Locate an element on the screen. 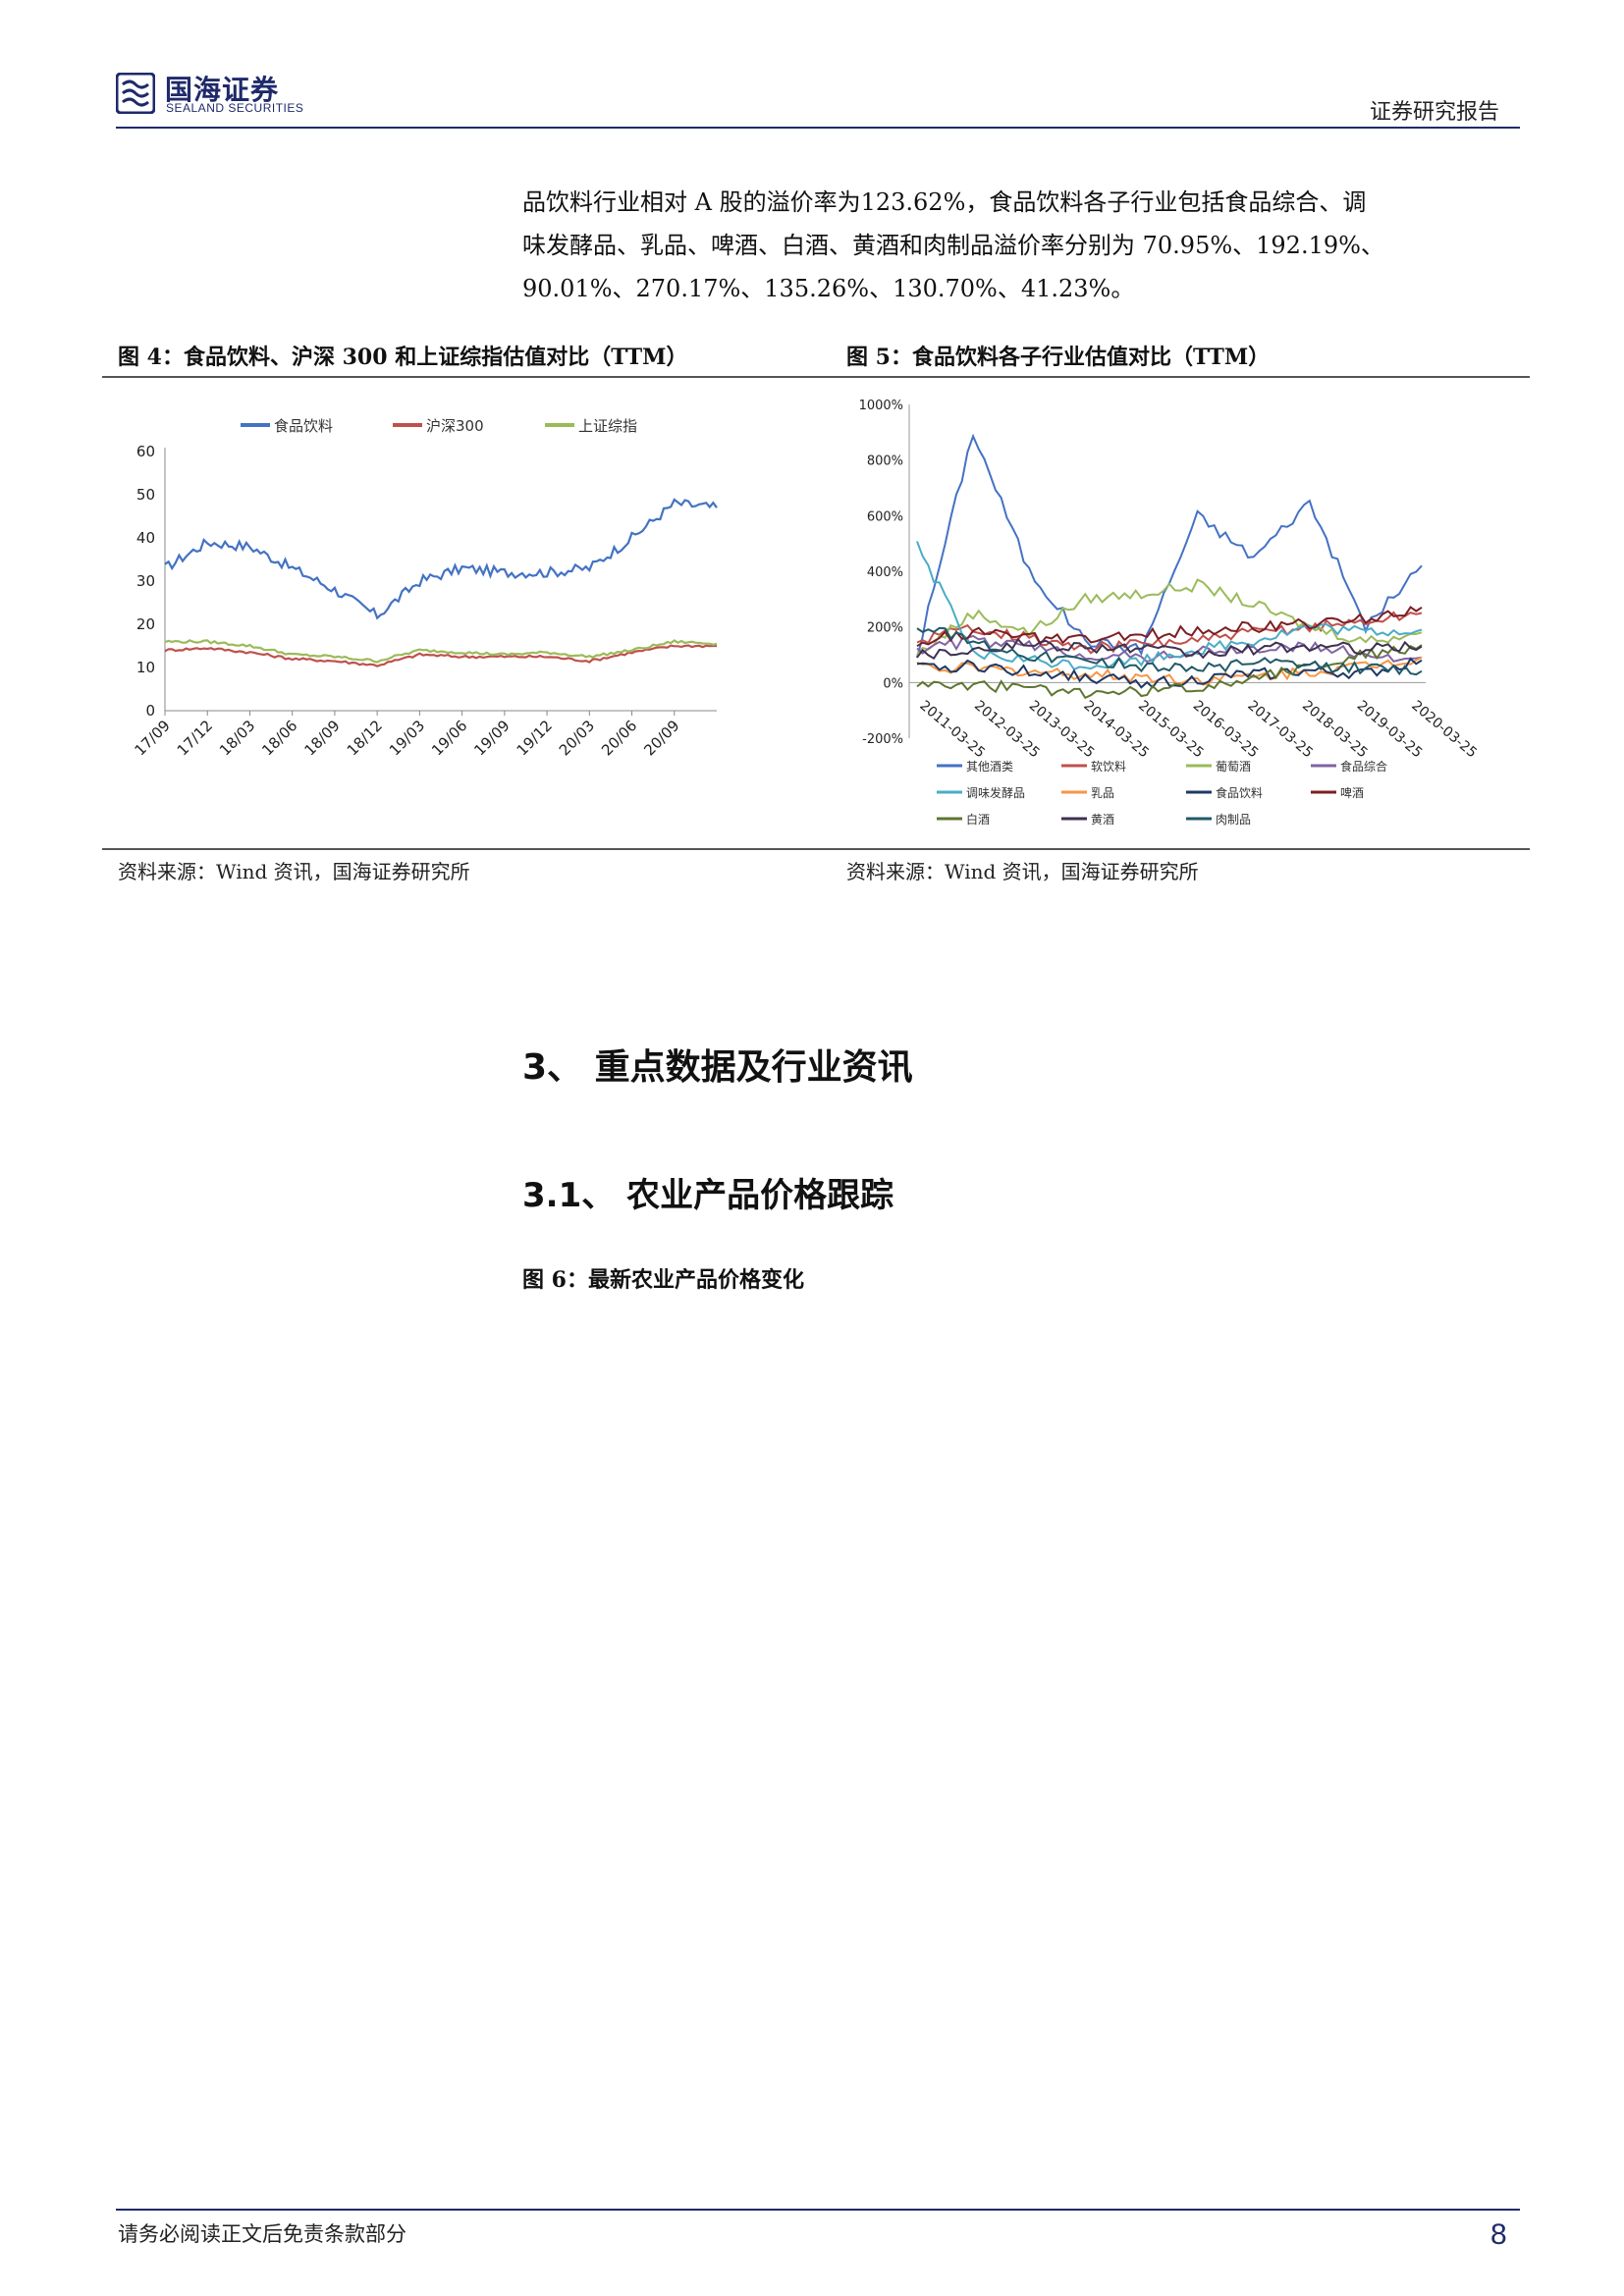  paragraph-line: 90.01%、270.17%、135.26%、130.70%、41.23%。 is located at coordinates (828, 289).